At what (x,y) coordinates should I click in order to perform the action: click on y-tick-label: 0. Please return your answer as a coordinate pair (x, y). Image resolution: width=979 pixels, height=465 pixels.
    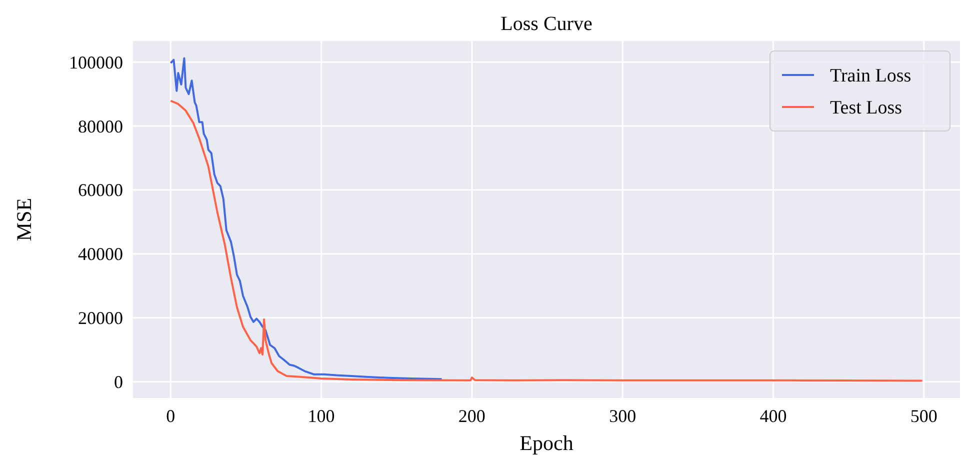
    Looking at the image, I should click on (118, 382).